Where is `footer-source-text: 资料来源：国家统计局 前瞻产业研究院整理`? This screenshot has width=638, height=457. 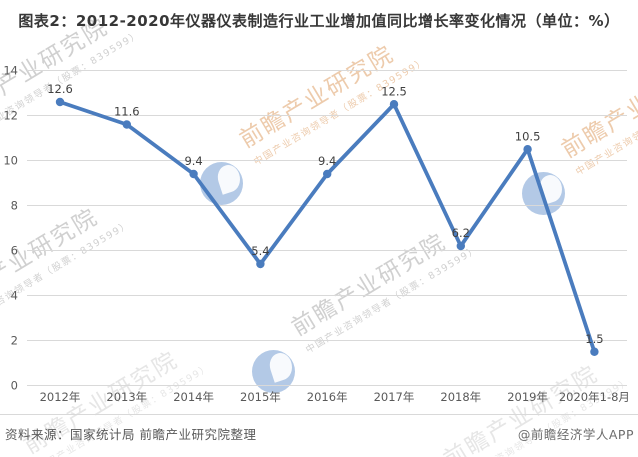
footer-source-text: 资料来源：国家统计局 前瞻产业研究院整理 is located at coordinates (131, 434).